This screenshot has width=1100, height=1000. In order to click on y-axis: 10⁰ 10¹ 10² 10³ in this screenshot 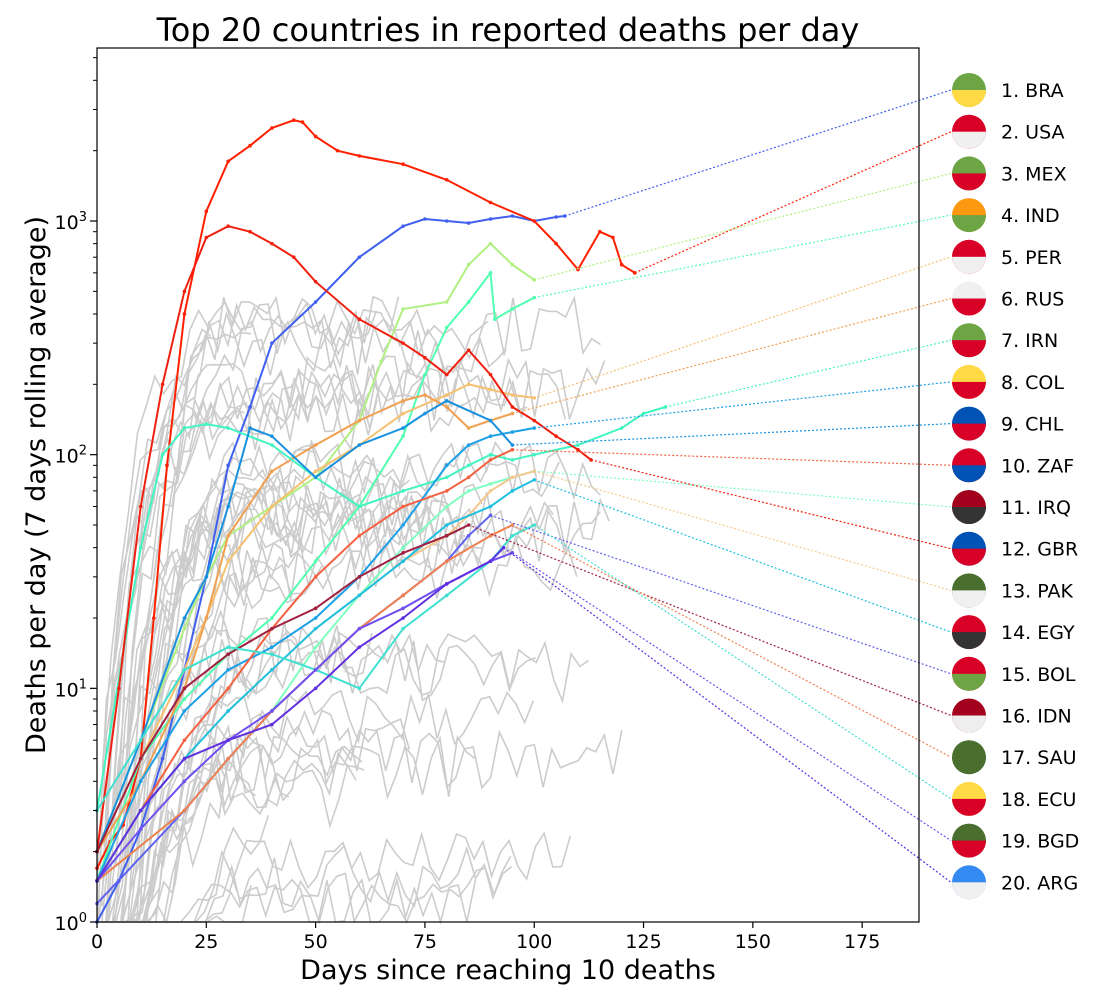, I will do `click(76, 496)`.